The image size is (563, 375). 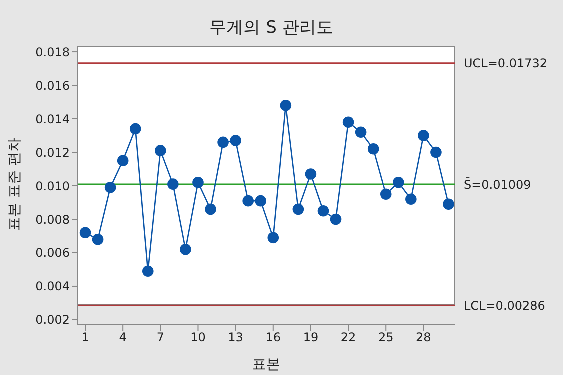 What do you see at coordinates (53, 153) in the screenshot?
I see `y-tick-label: 0.012` at bounding box center [53, 153].